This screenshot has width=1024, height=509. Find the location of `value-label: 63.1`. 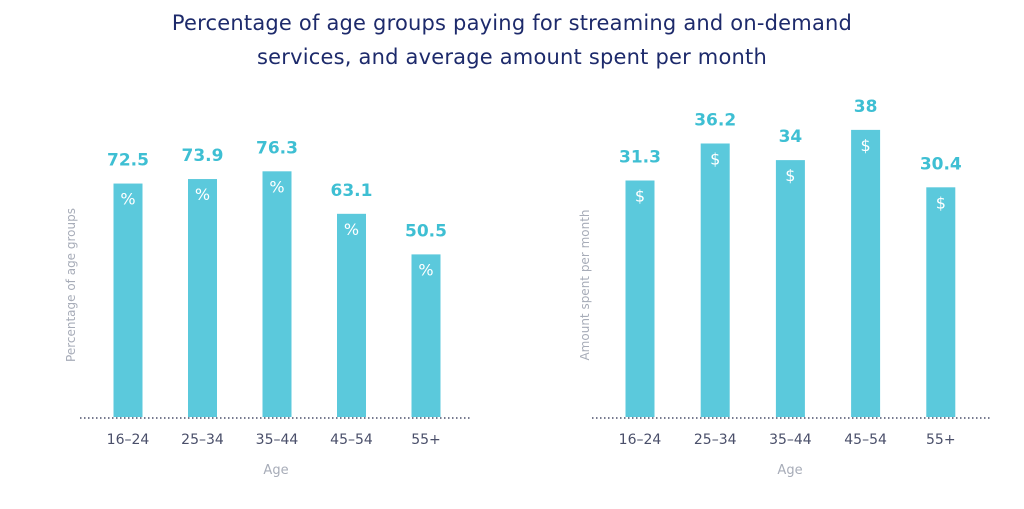

value-label: 63.1 is located at coordinates (352, 191).